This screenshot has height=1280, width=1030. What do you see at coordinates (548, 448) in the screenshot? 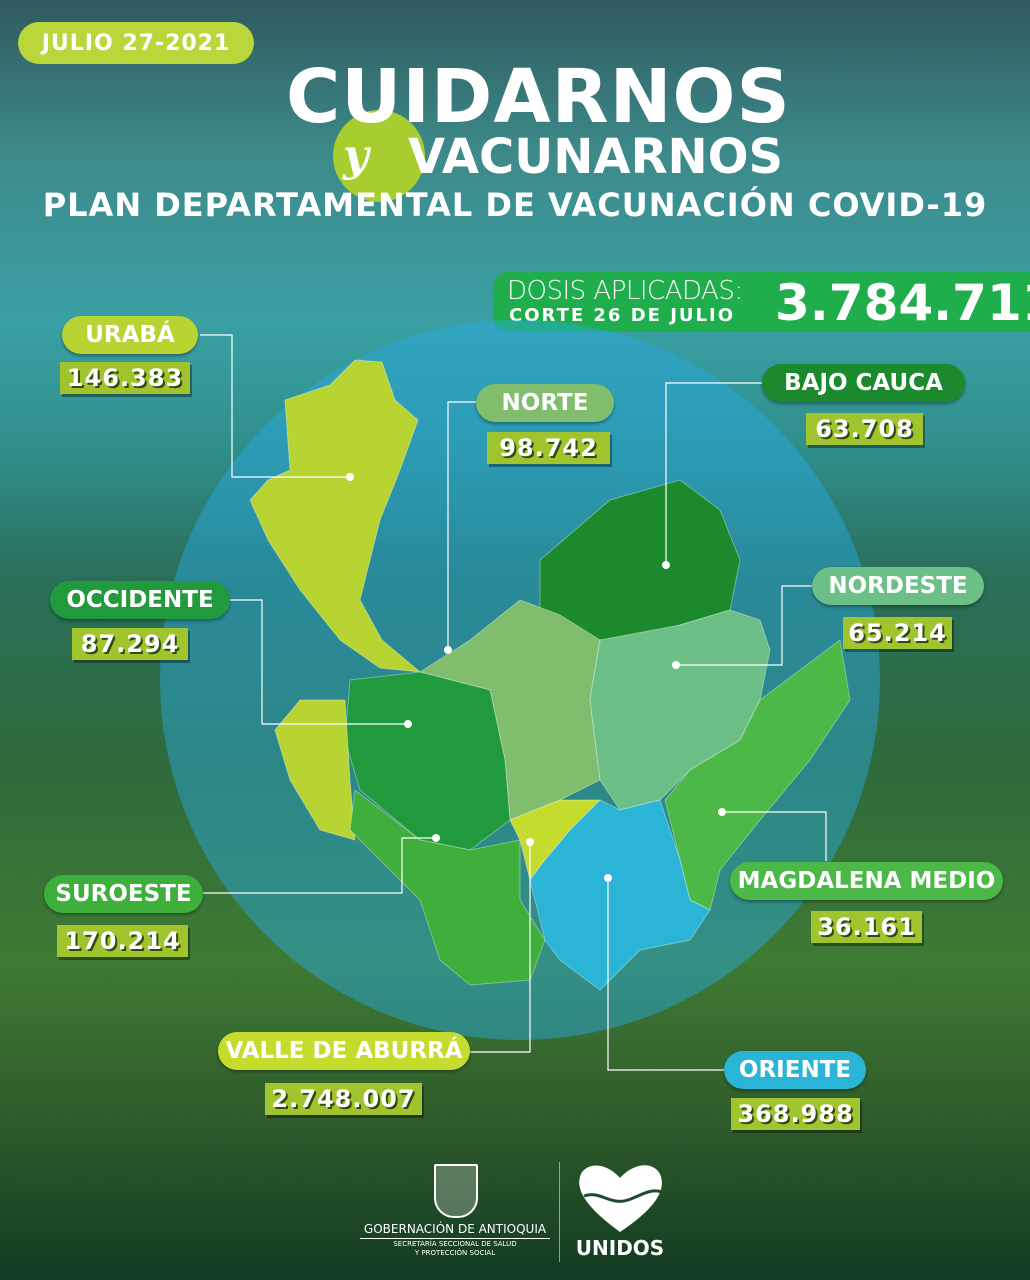
I see `region-value-norte: 98.742` at bounding box center [548, 448].